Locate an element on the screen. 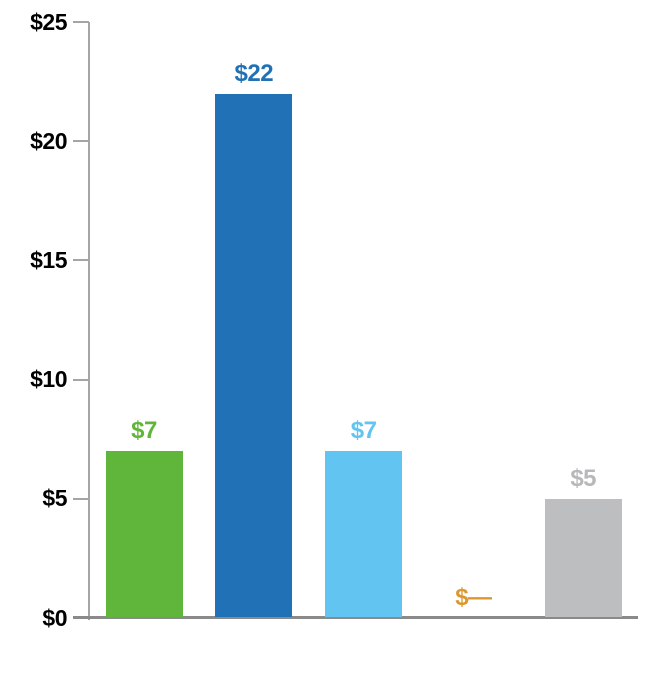  y-axis-tick-label: $25 is located at coordinates (48, 21).